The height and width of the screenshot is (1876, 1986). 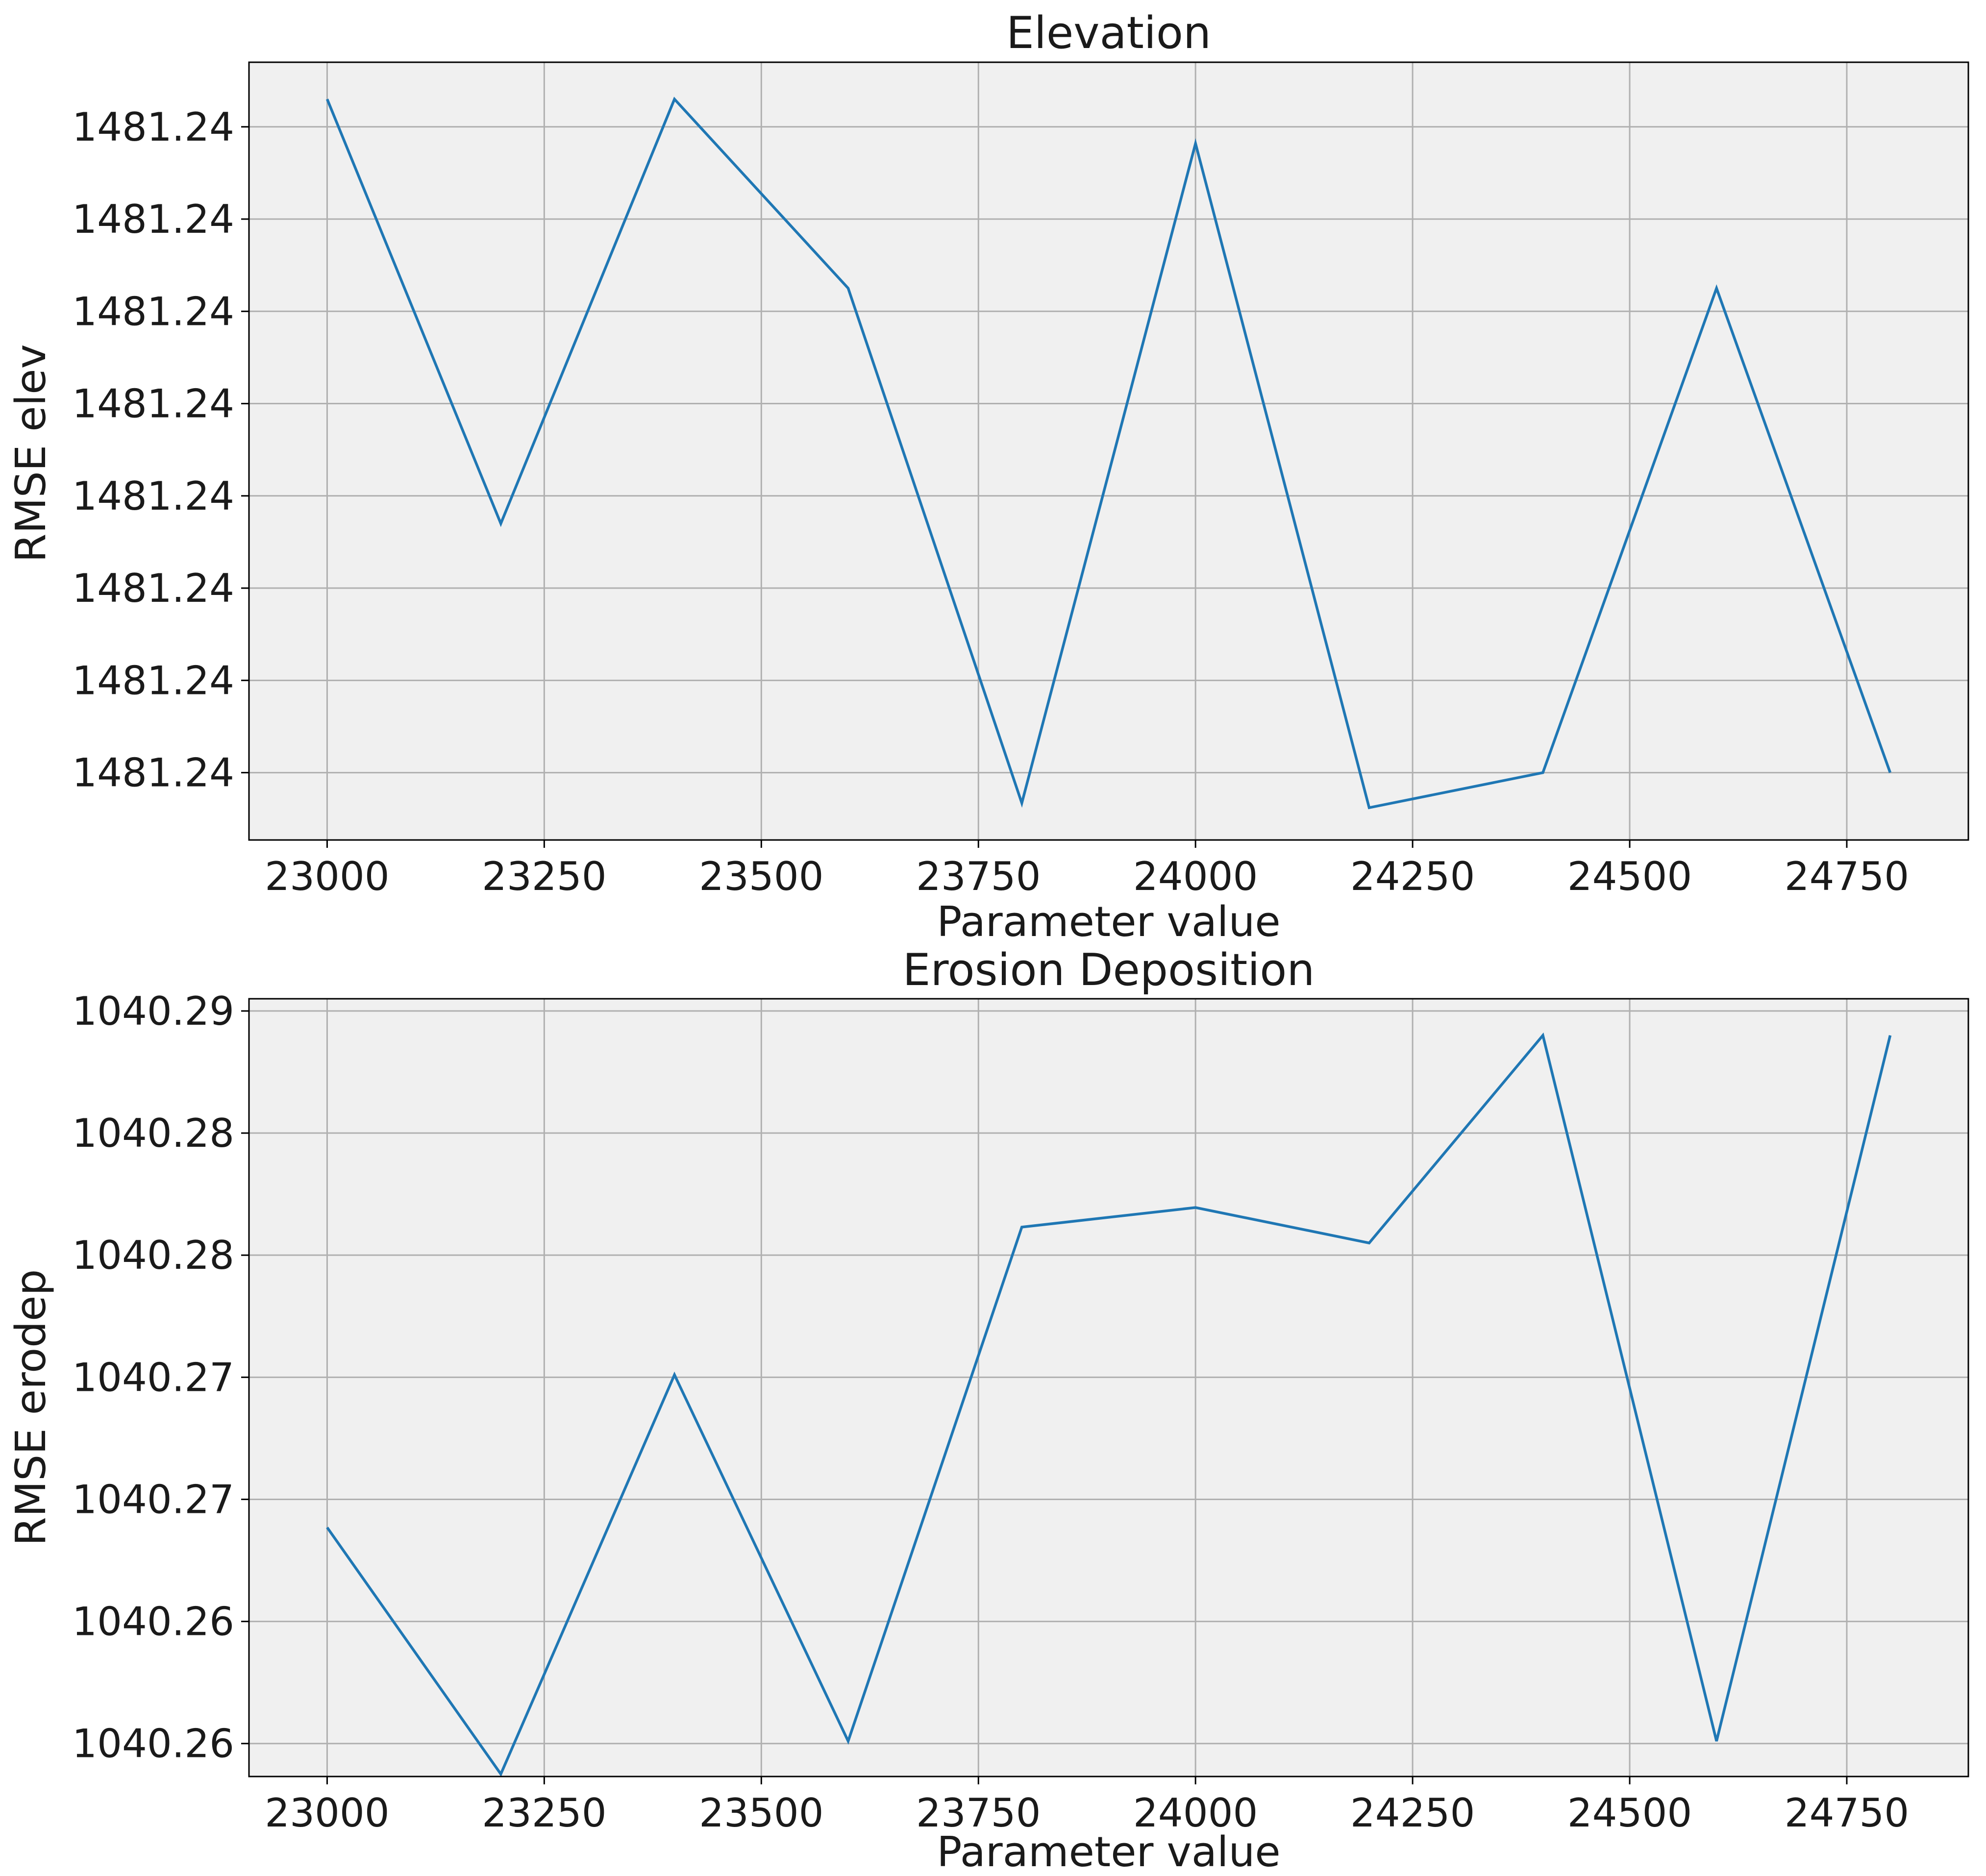 I want to click on y-axis-label: RMSE elev, so click(x=31, y=454).